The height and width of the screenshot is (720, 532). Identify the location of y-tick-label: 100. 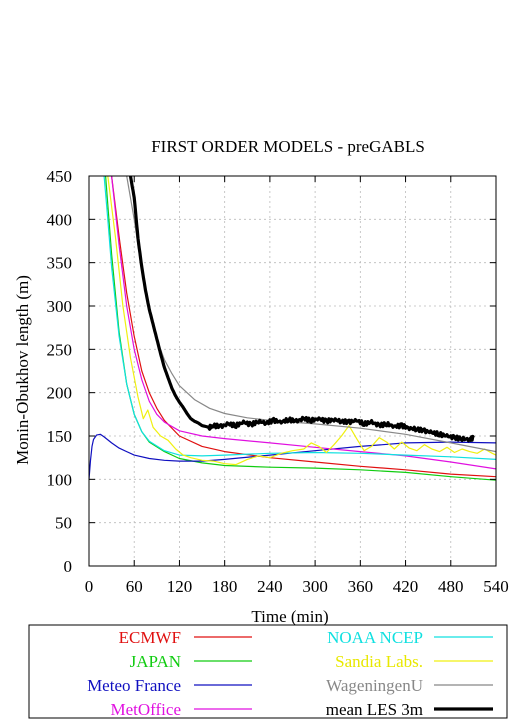
(60, 479).